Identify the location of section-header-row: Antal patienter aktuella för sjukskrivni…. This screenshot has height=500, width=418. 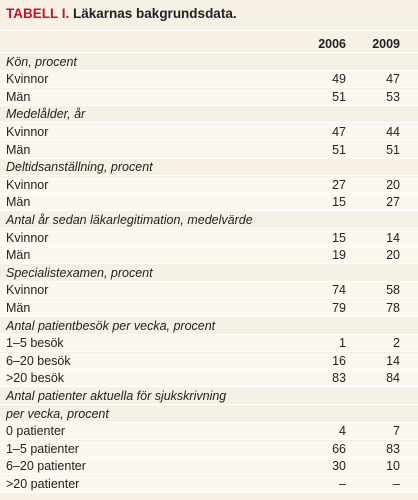
(209, 396).